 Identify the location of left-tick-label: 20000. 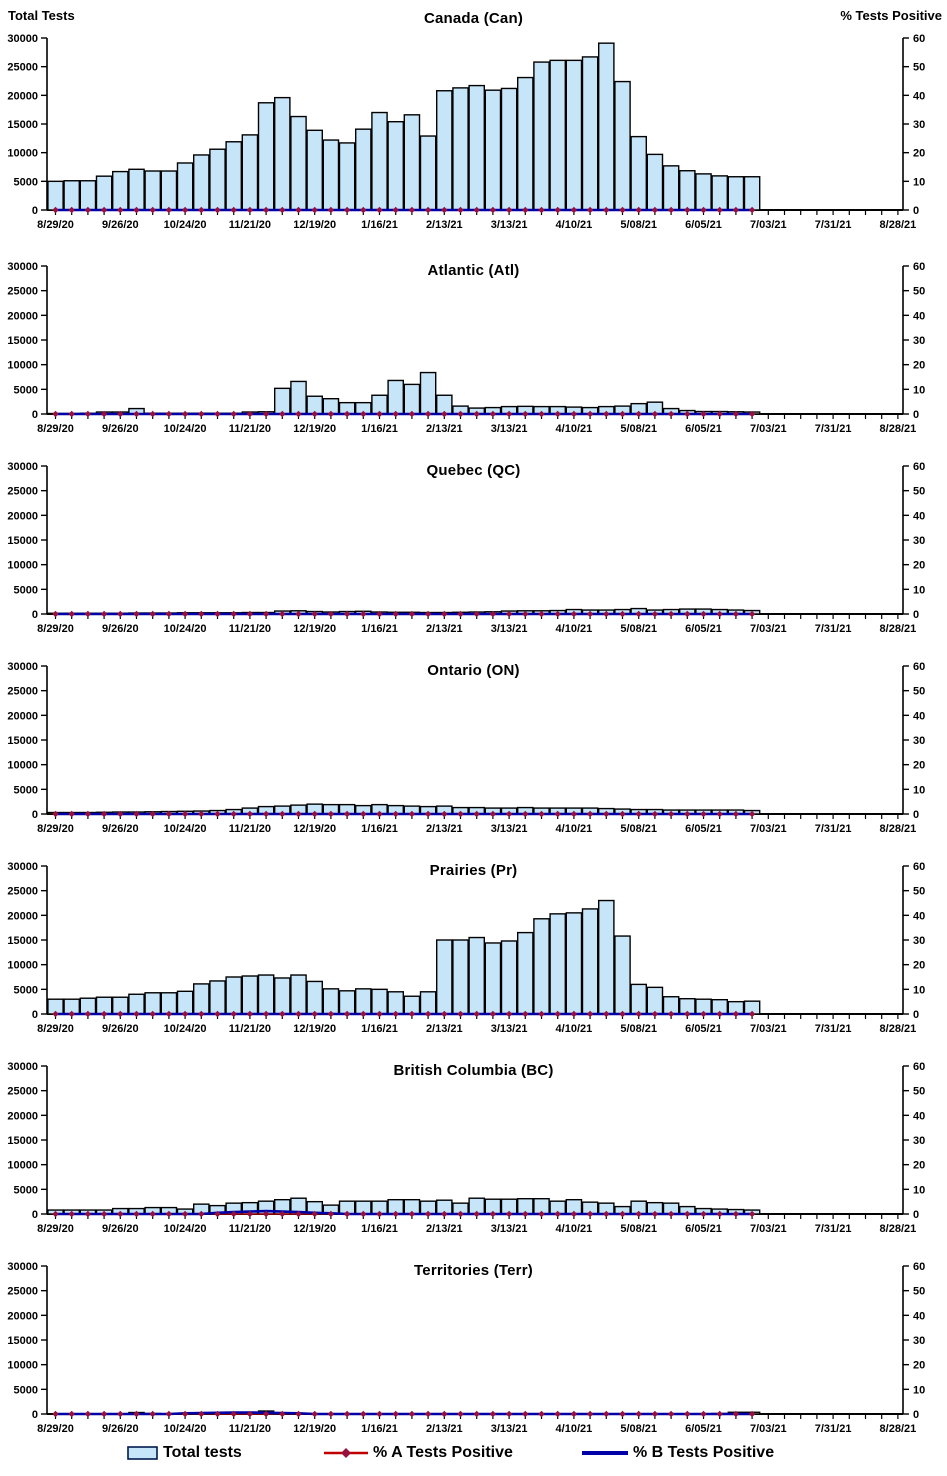
(22, 96).